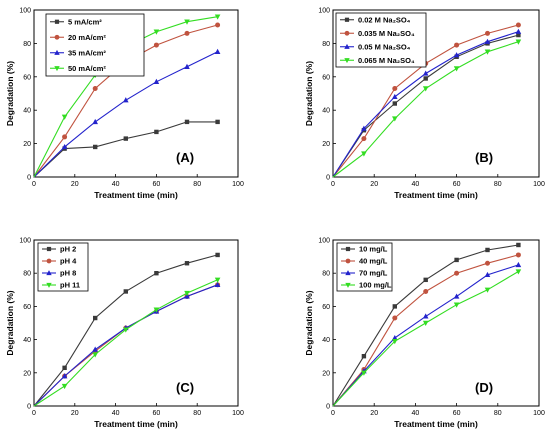 This screenshot has width=550, height=443. Describe the element at coordinates (373, 261) in the screenshot. I see `legend-label: 40 mg/L` at that location.